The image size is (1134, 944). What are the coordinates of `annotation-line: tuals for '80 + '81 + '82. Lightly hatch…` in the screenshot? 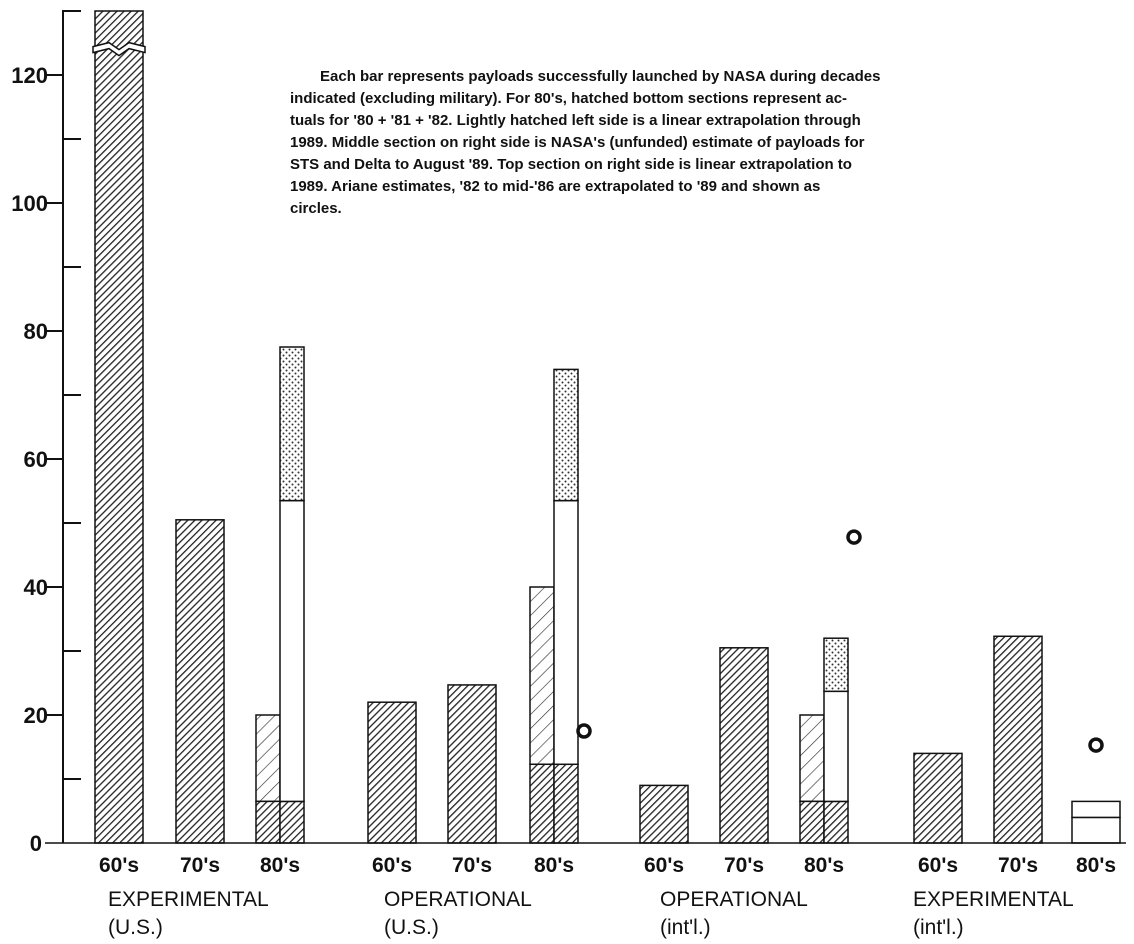 It's located at (575, 120).